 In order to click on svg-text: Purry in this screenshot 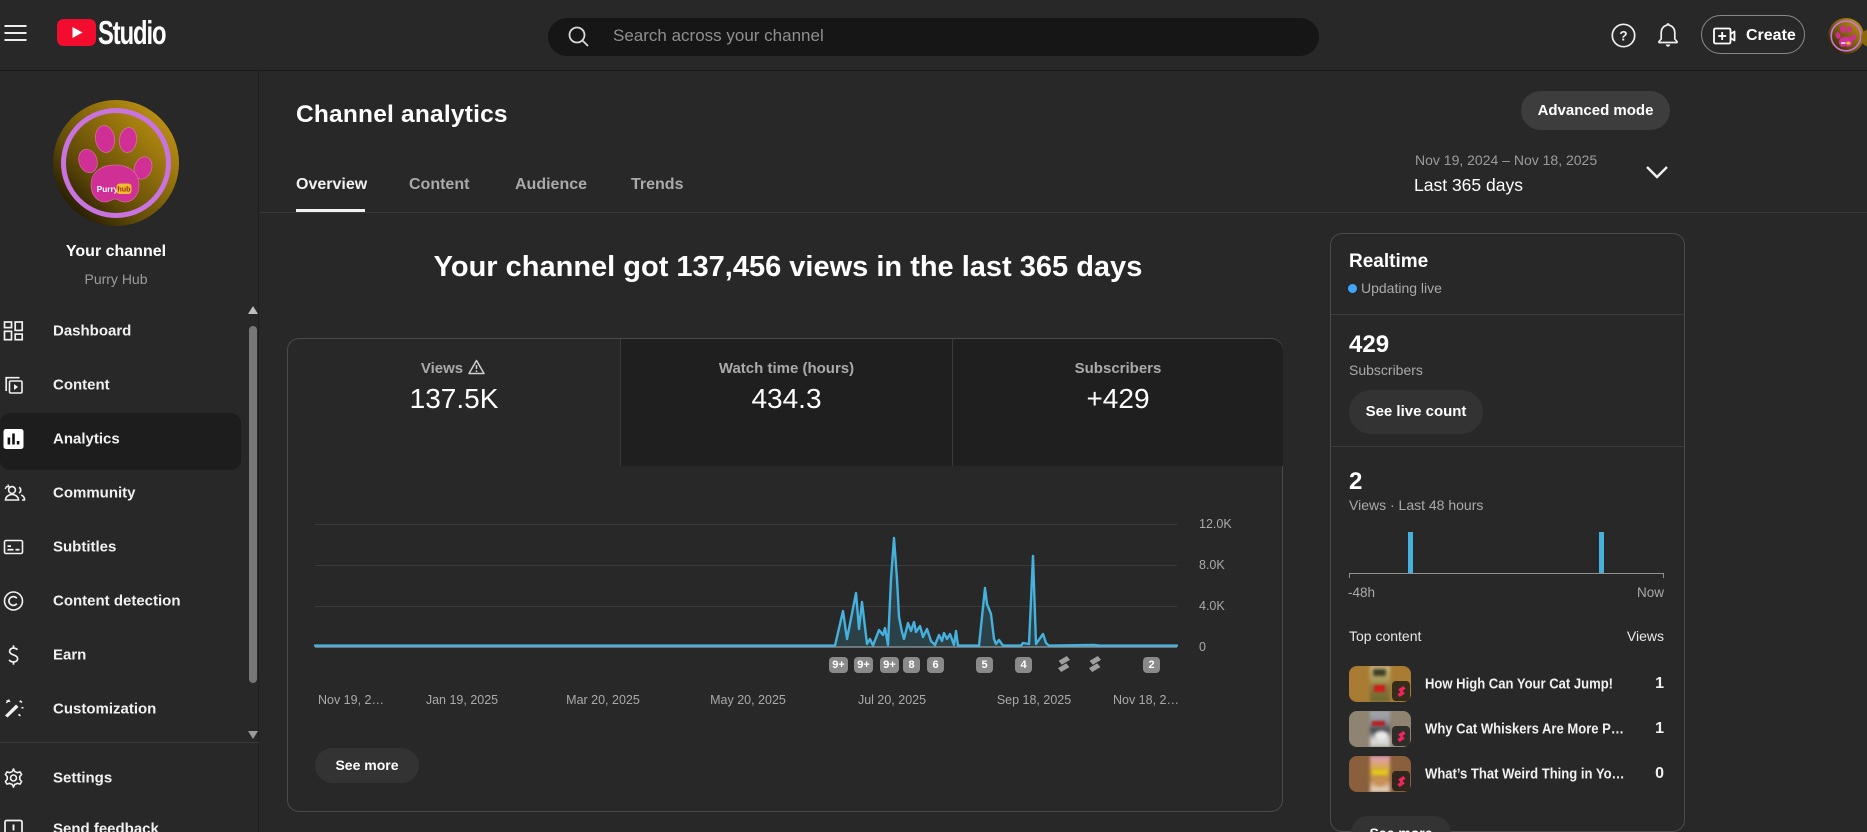, I will do `click(108, 189)`.